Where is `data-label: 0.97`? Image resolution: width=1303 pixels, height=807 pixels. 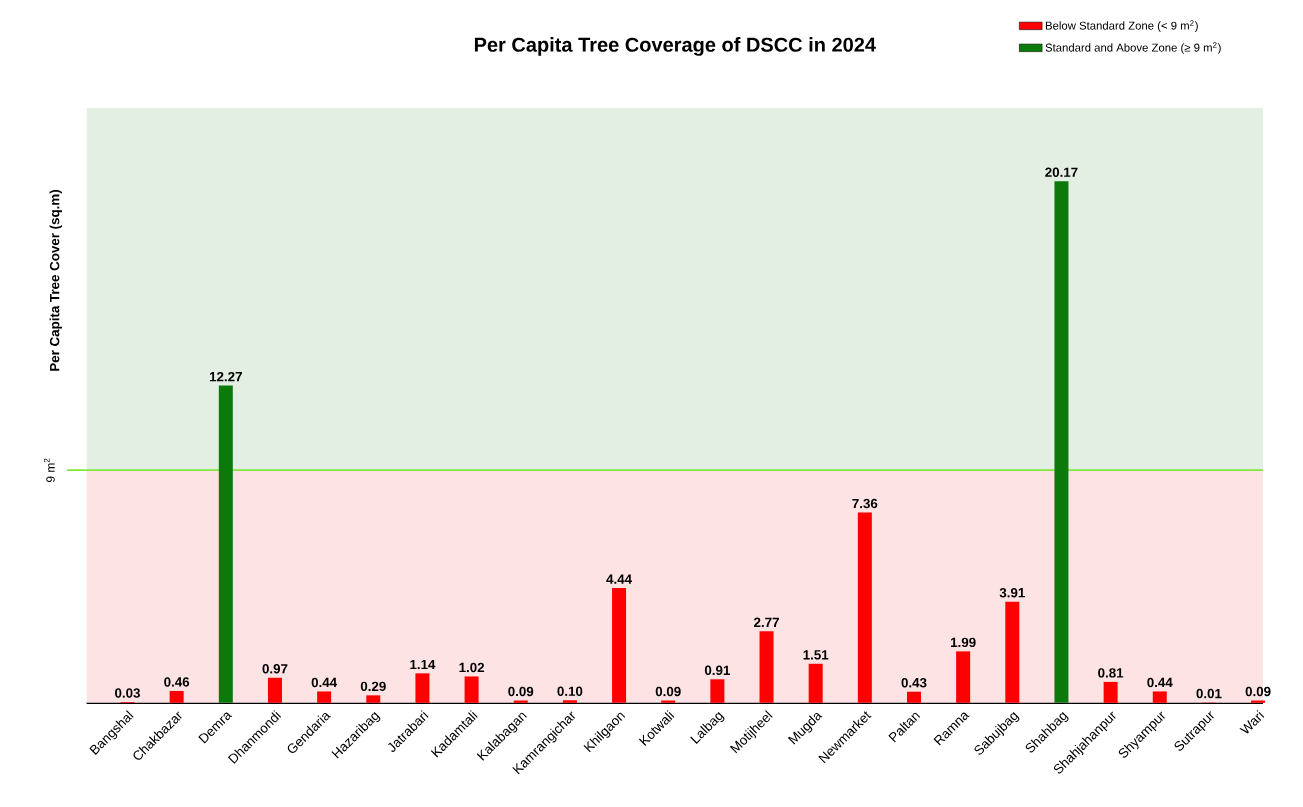
data-label: 0.97 is located at coordinates (275, 669).